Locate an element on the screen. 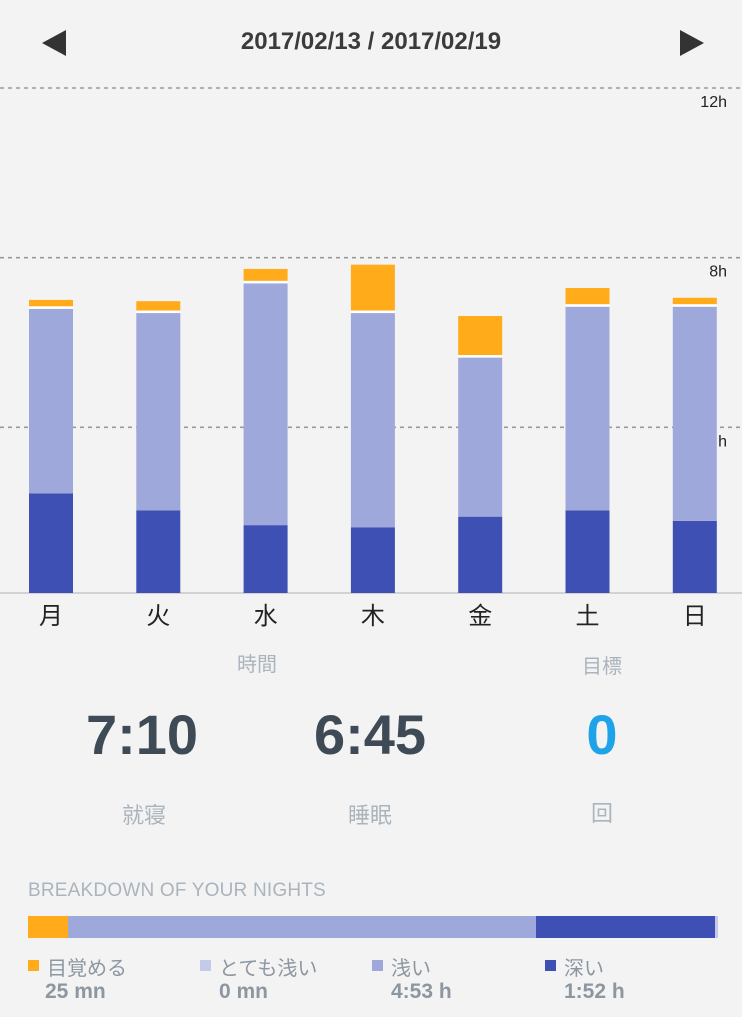 The width and height of the screenshot is (742, 1017). day-label: 日 is located at coordinates (695, 616).